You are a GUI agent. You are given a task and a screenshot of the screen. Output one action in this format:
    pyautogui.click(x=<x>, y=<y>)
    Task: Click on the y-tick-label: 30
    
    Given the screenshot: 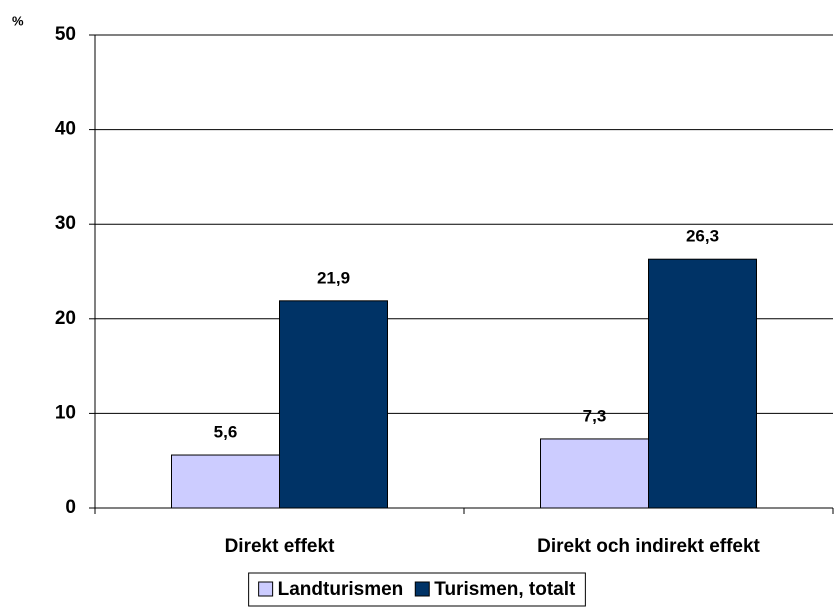 What is the action you would take?
    pyautogui.click(x=65, y=223)
    